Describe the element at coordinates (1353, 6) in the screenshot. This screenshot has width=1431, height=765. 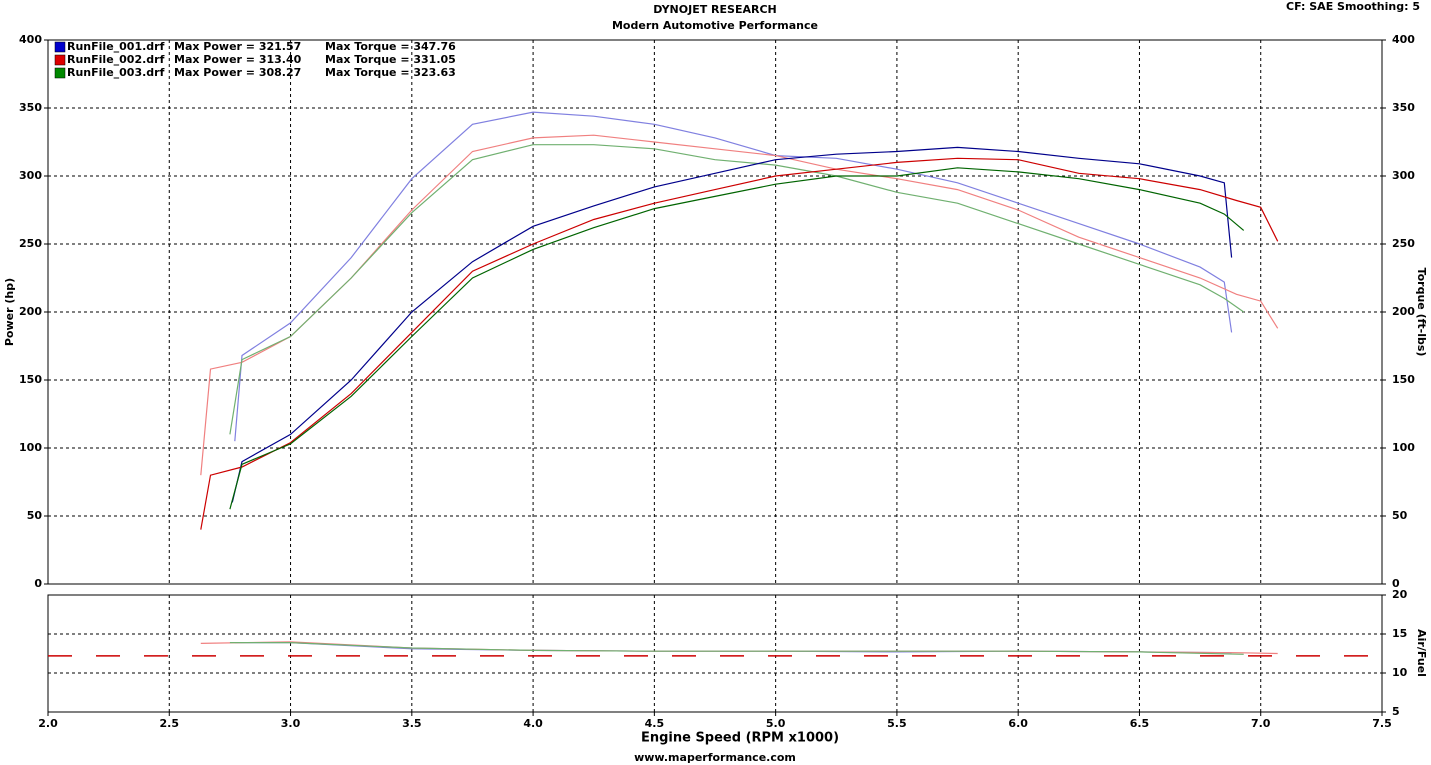
I see `settings-note: CF: SAE Smoothing: 5` at that location.